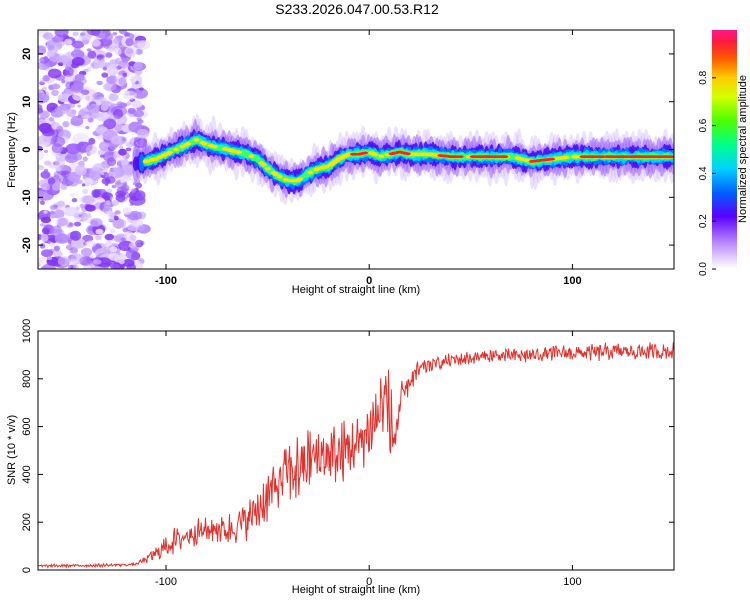  Describe the element at coordinates (707, 173) in the screenshot. I see `colorbar-ticks: 0.0 0.2 0.4 0.6 0.8` at that location.